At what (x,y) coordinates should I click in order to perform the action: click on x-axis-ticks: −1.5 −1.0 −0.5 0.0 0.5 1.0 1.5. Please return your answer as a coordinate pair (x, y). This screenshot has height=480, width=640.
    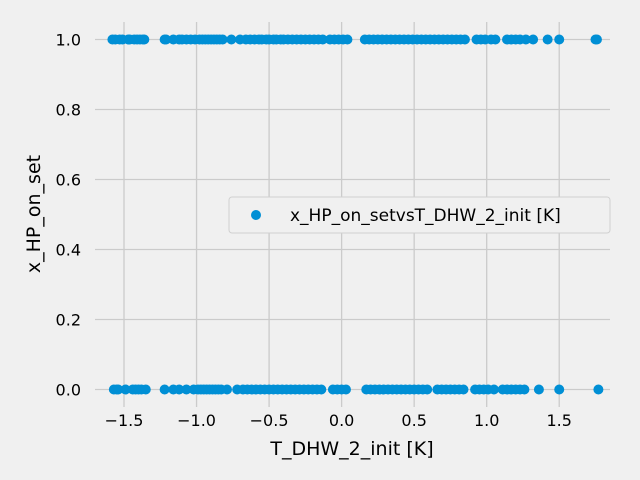
    Looking at the image, I should click on (338, 420).